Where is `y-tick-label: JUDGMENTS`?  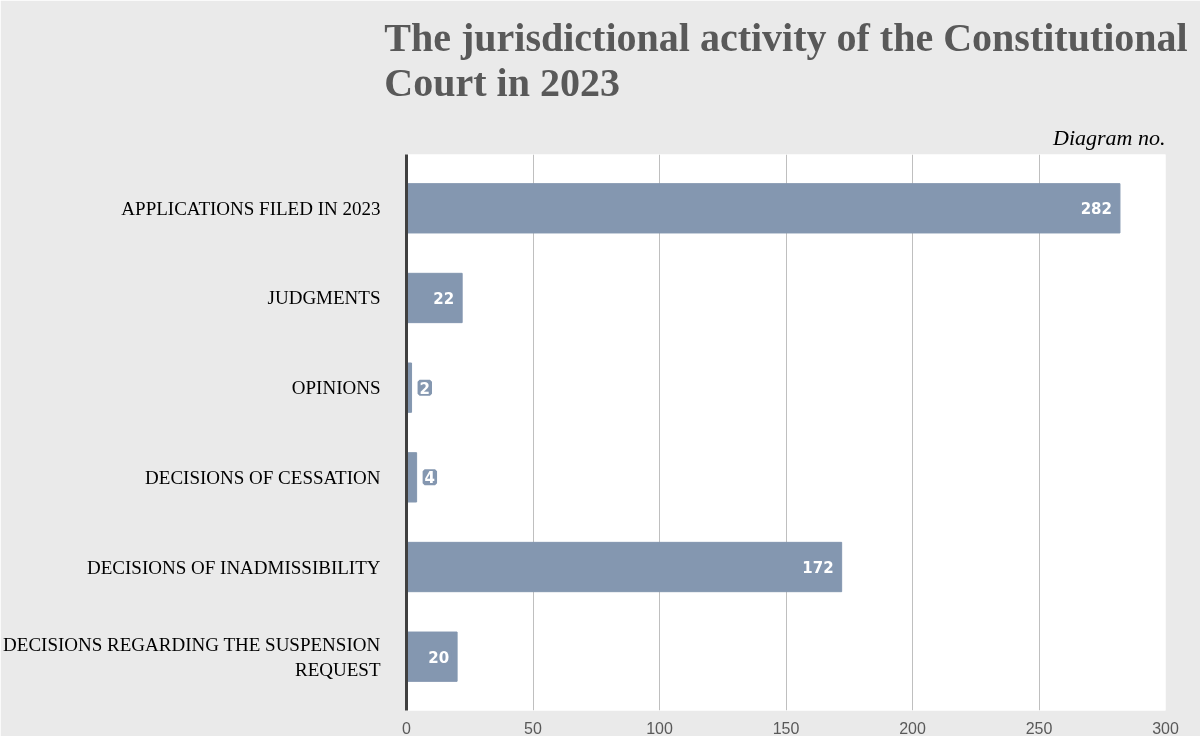 y-tick-label: JUDGMENTS is located at coordinates (324, 298).